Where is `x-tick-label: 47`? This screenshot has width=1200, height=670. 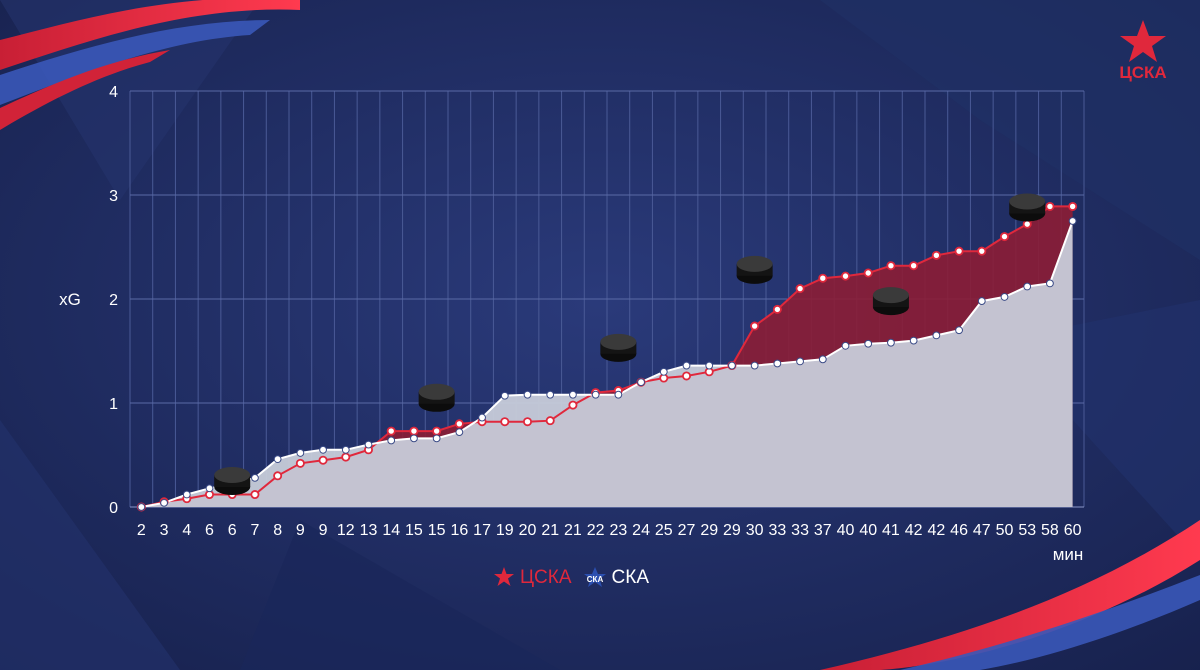
x-tick-label: 47 is located at coordinates (982, 530).